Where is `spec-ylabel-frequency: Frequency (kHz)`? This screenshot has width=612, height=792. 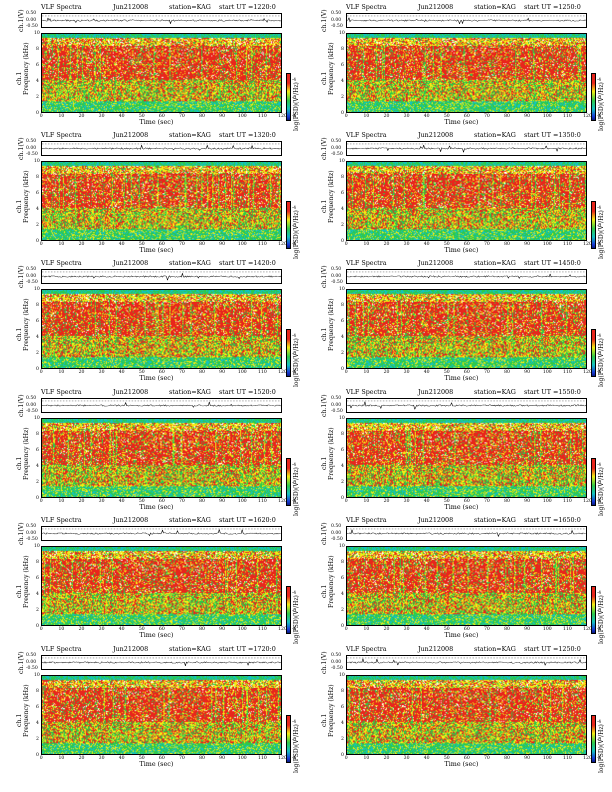 spec-ylabel-frequency: Frequency (kHz) is located at coordinates (331, 581).